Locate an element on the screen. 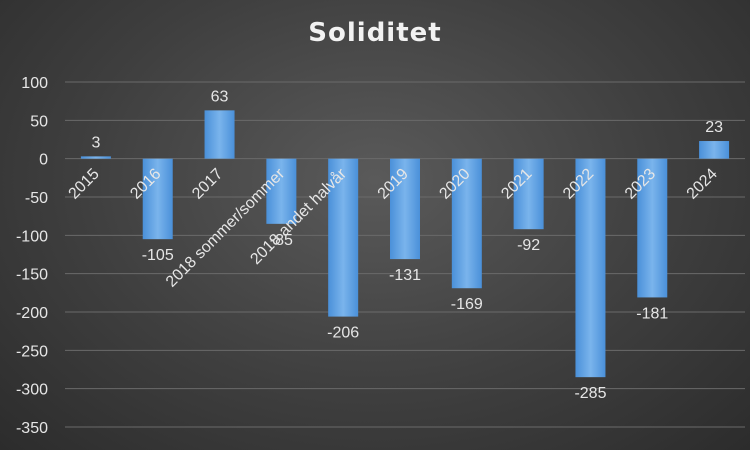  bar-2016 is located at coordinates (157, 199).